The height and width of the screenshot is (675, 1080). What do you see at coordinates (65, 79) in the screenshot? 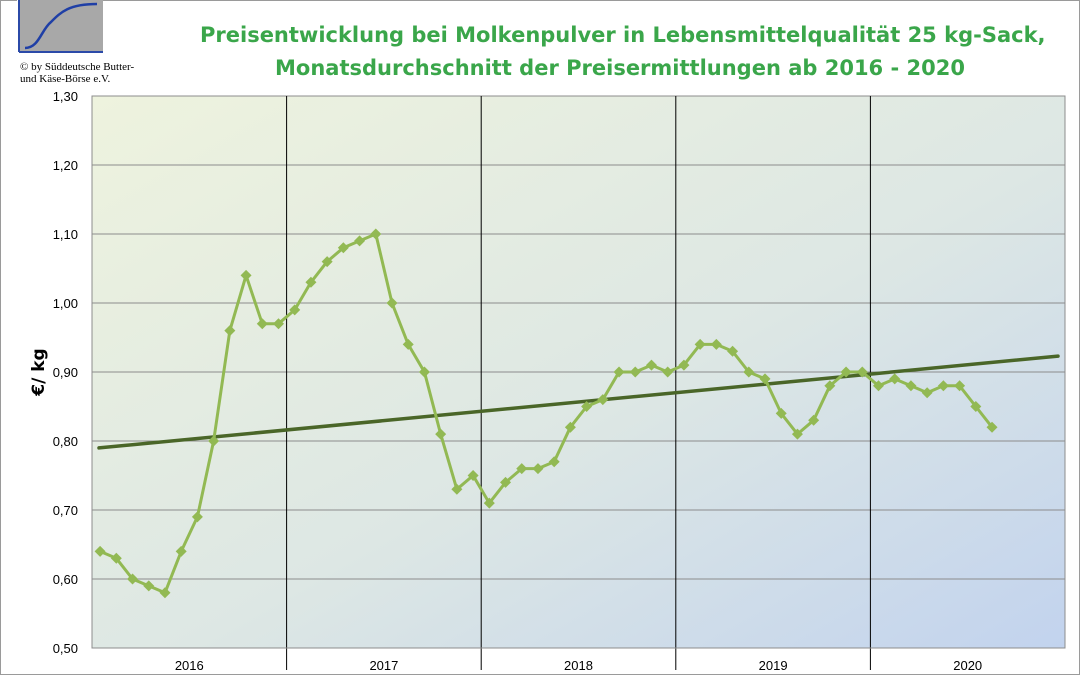
I see `copyright-line-2: und Käse-Börse e.V.` at bounding box center [65, 79].